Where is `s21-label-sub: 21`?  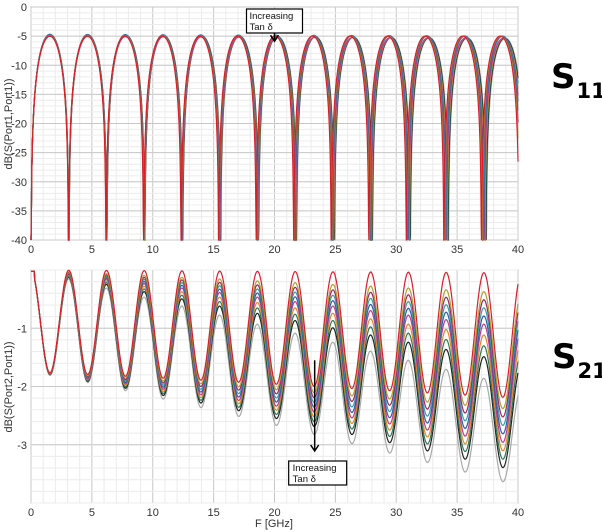
s21-label-sub: 21 is located at coordinates (589, 371).